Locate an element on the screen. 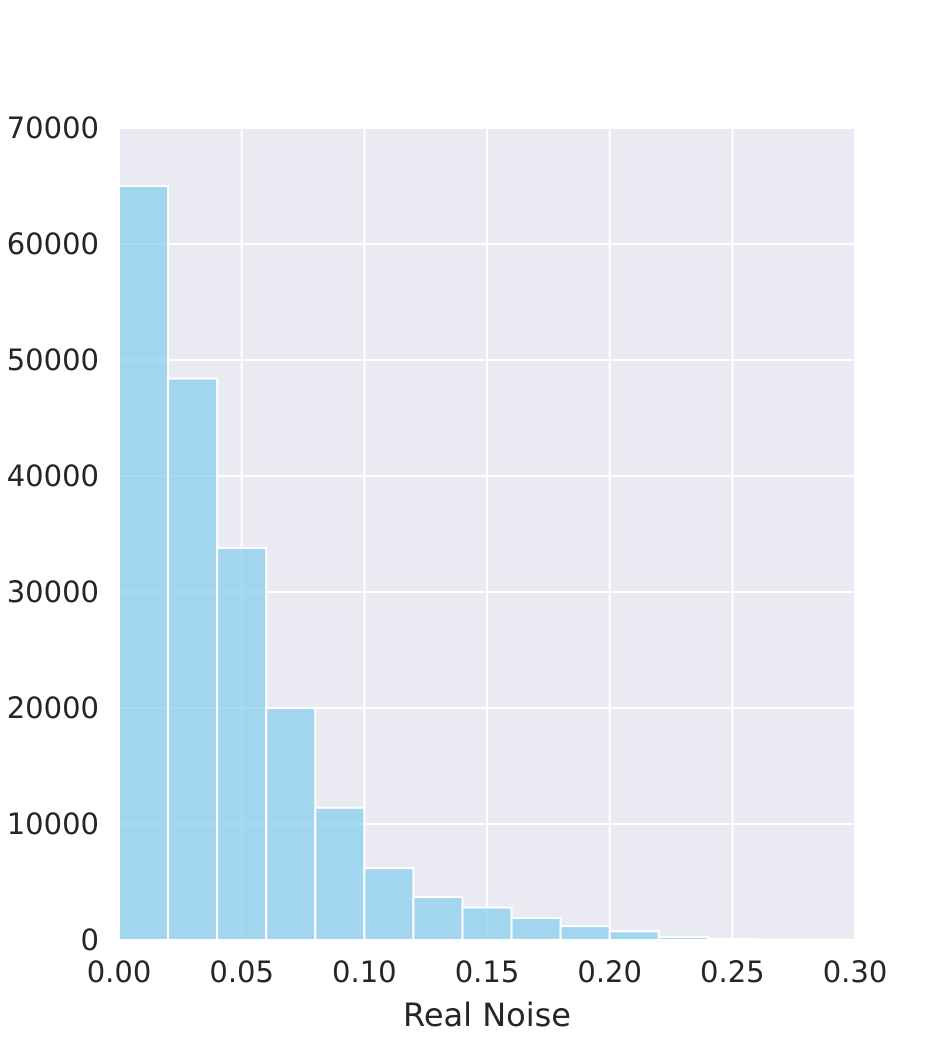 This screenshot has height=1056, width=951. x-tick-label: 0.00 is located at coordinates (119, 972).